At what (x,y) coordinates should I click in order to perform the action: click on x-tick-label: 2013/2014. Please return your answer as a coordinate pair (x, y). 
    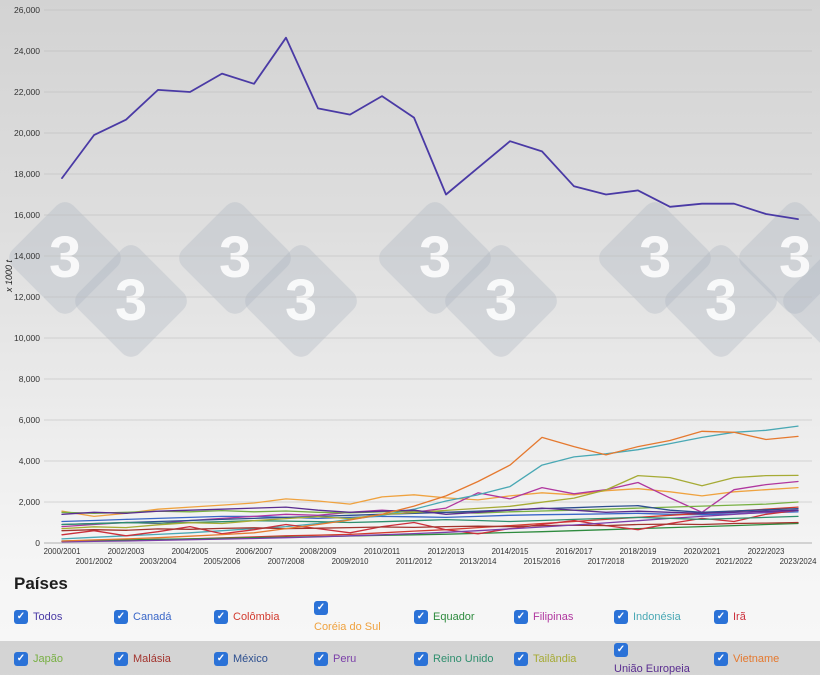
    Looking at the image, I should click on (479, 561).